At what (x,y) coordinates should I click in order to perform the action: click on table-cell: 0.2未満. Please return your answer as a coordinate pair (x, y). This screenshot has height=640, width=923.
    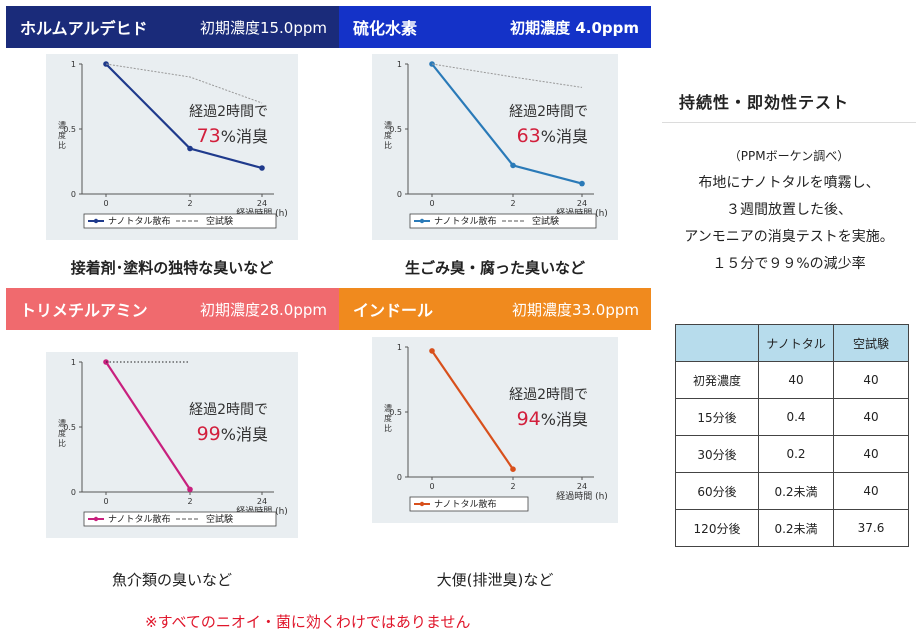
    Looking at the image, I should click on (796, 528).